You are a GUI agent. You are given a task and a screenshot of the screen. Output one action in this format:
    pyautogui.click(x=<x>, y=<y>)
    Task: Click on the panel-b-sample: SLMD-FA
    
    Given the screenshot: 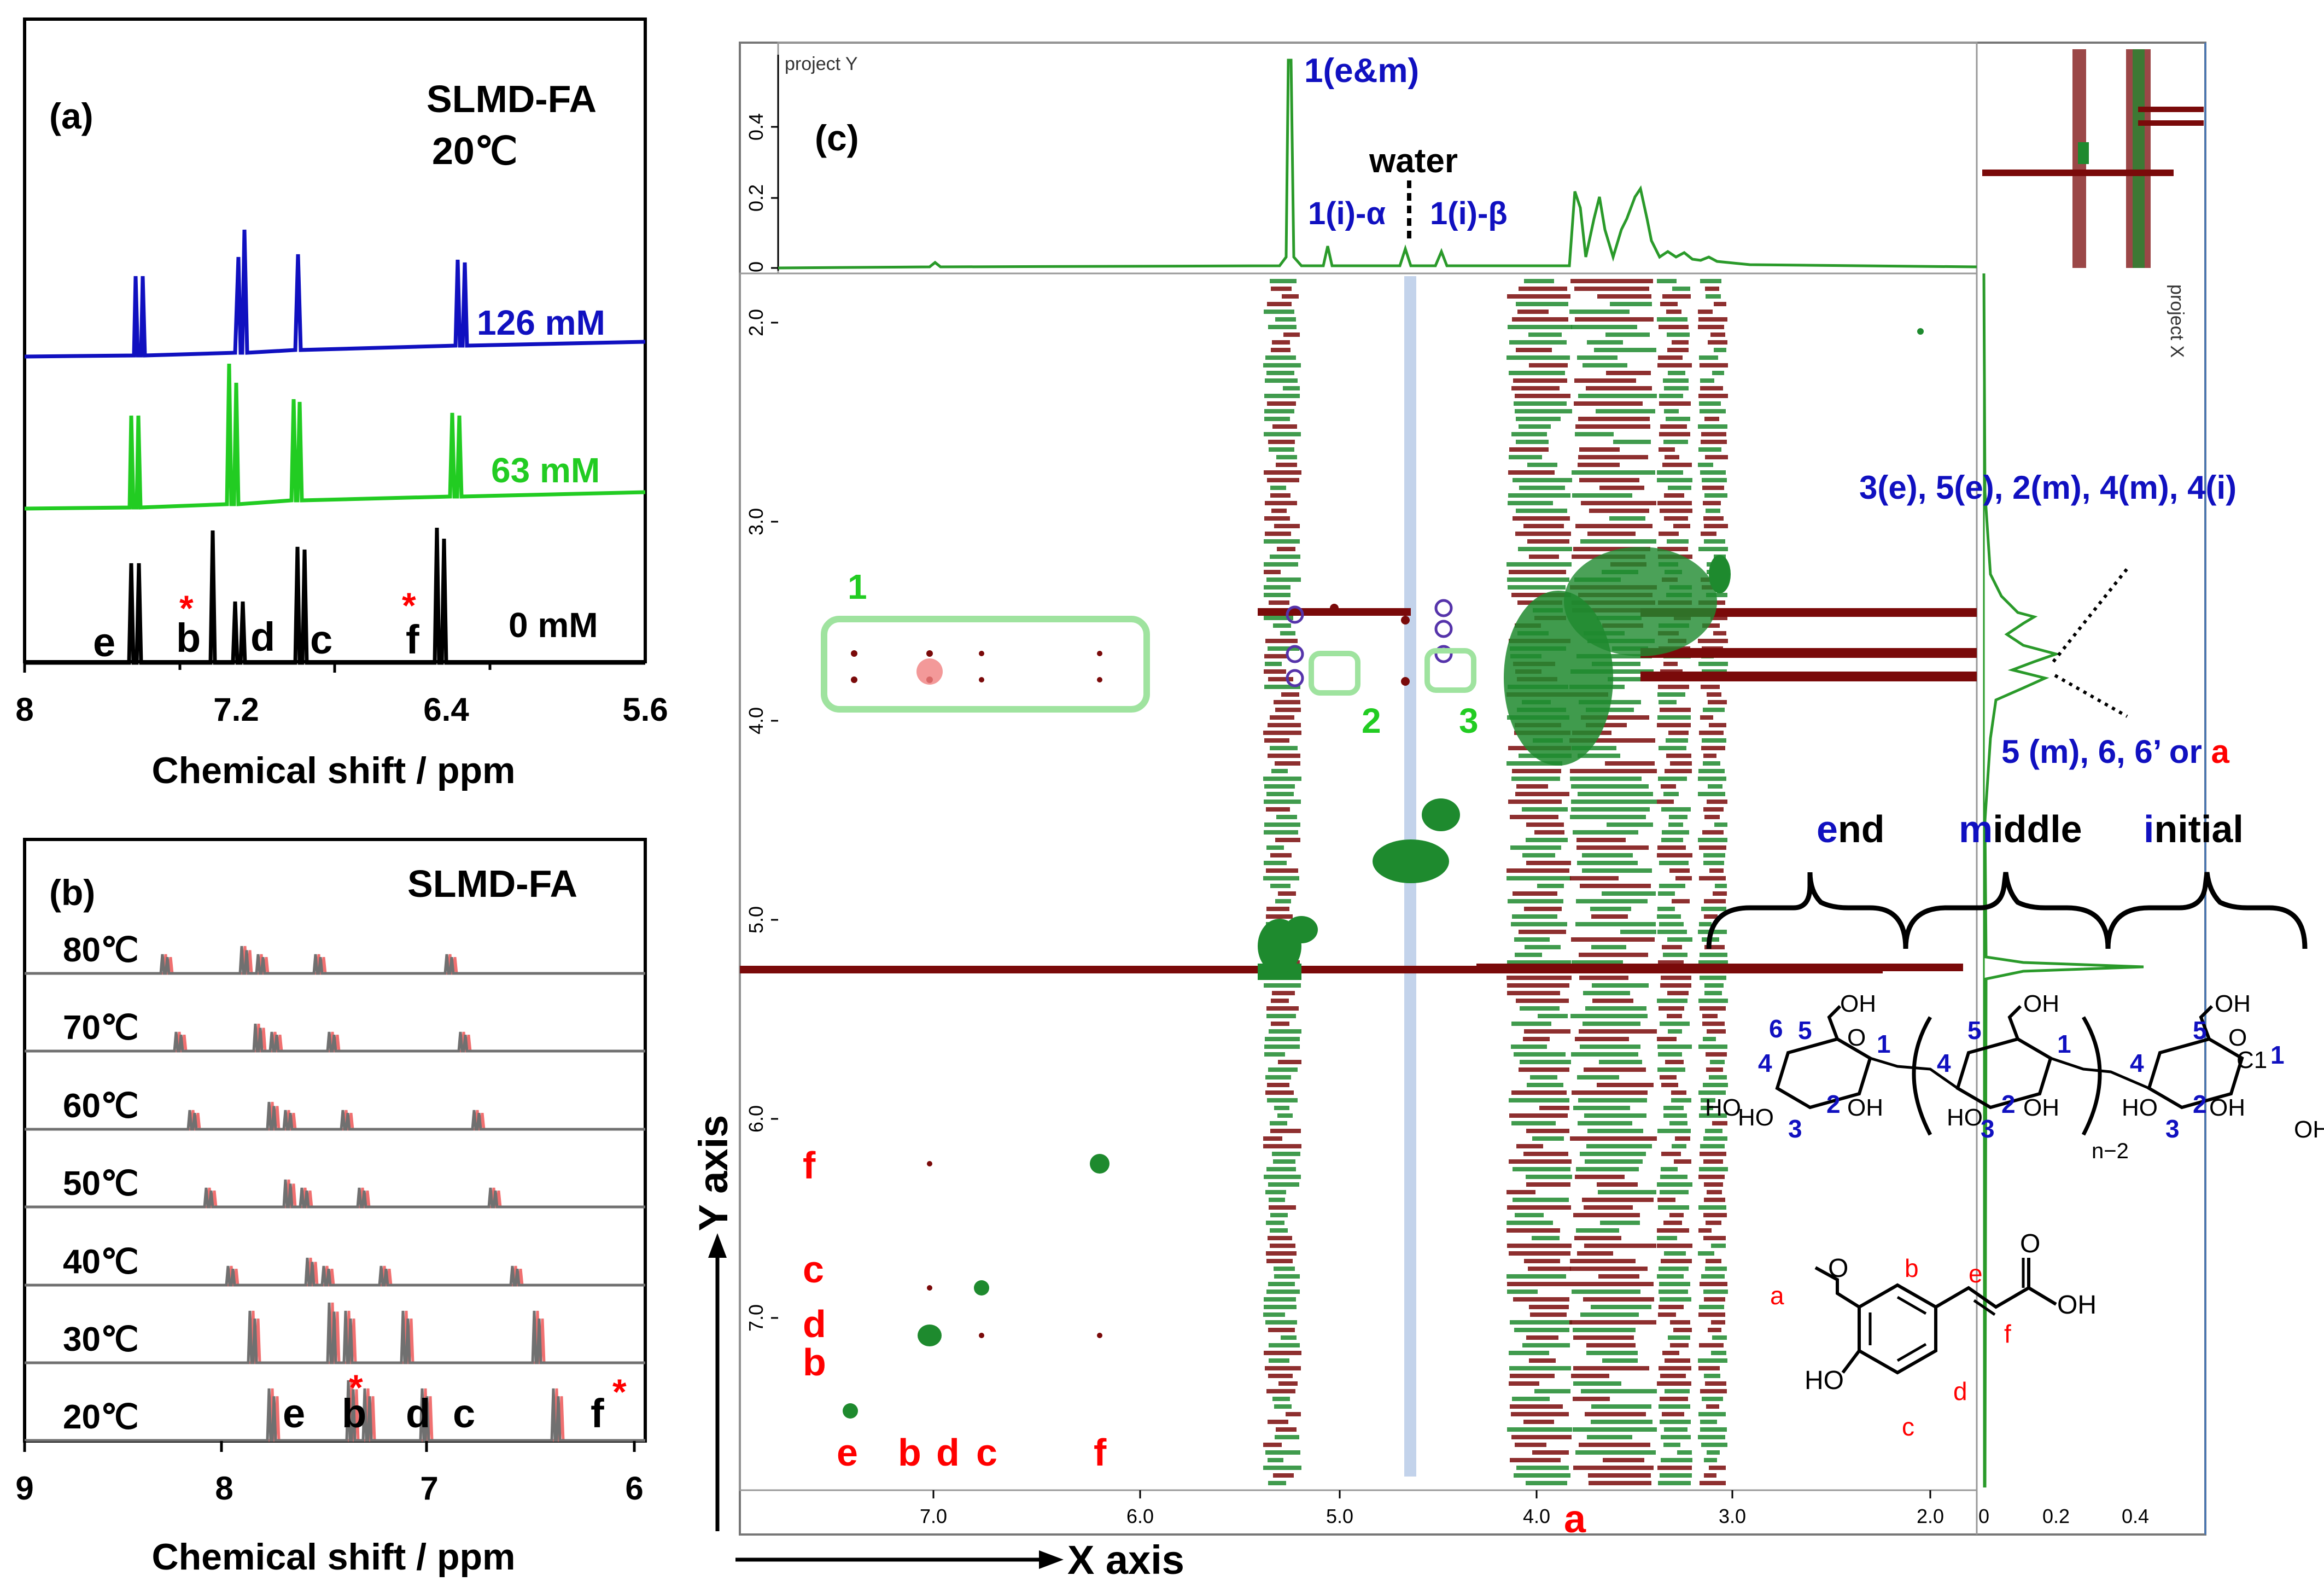 What is the action you would take?
    pyautogui.click(x=492, y=883)
    